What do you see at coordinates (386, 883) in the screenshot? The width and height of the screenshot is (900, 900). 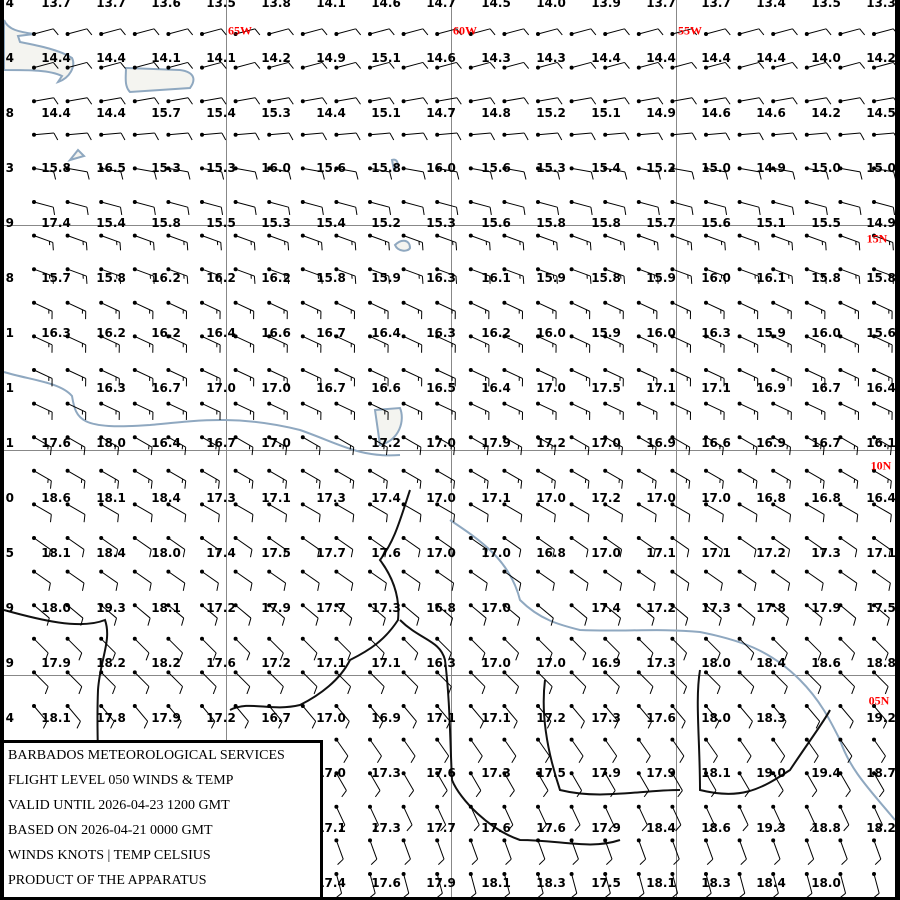 I see `temp-value: 17.6` at bounding box center [386, 883].